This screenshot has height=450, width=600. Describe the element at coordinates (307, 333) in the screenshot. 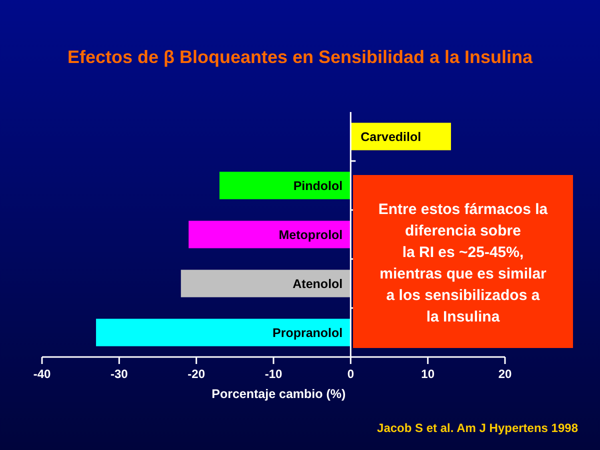

I see `y-tick-label: Propranolol` at that location.